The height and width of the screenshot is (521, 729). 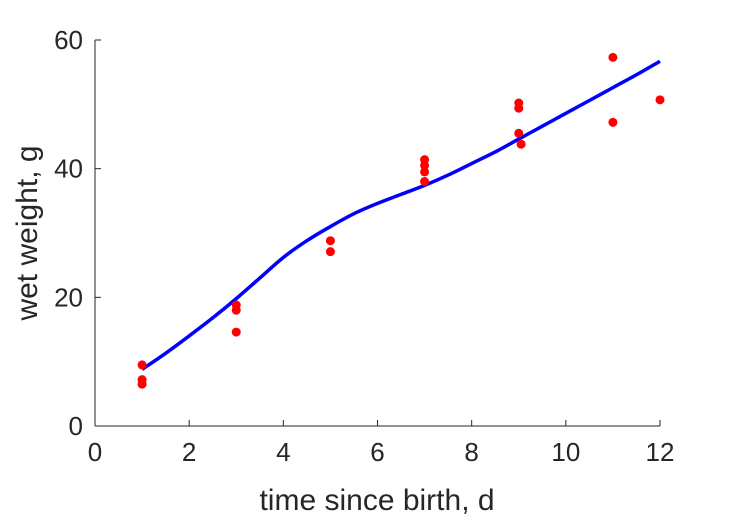 What do you see at coordinates (68, 40) in the screenshot?
I see `y-tick-label: 60` at bounding box center [68, 40].